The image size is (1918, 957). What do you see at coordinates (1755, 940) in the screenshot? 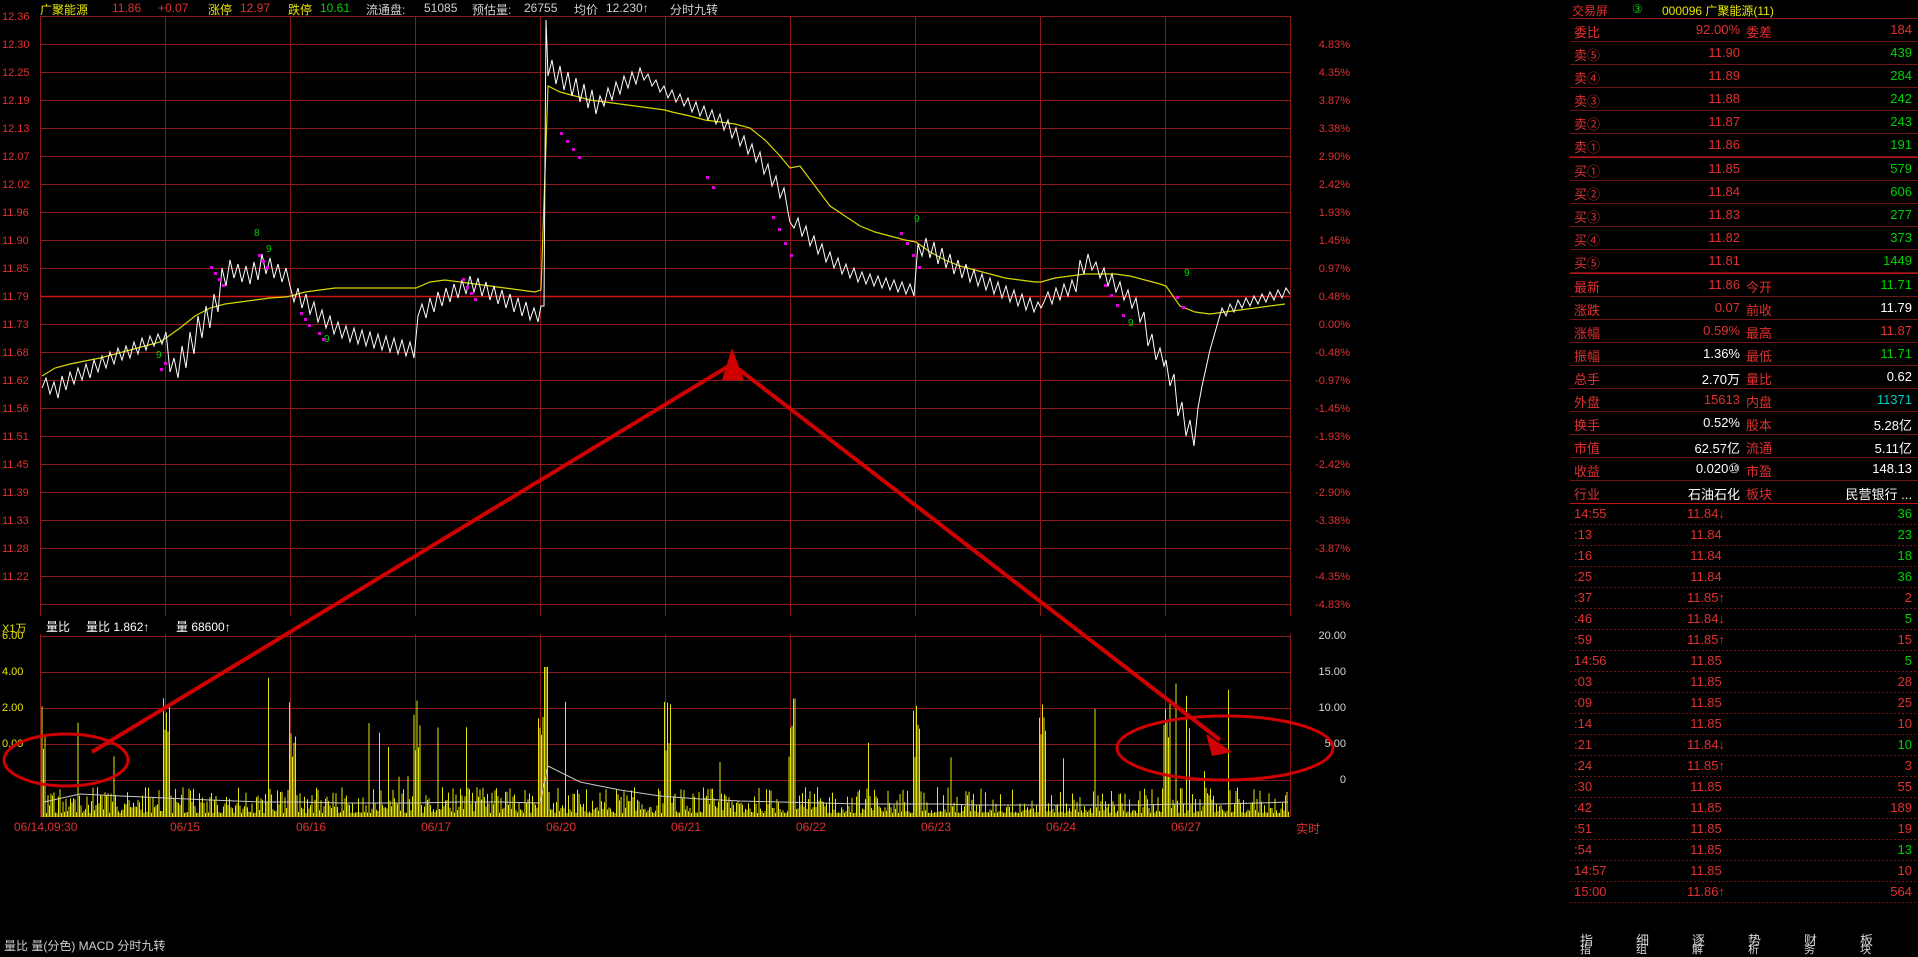
I see `tab-shitai: 势` at bounding box center [1755, 940].